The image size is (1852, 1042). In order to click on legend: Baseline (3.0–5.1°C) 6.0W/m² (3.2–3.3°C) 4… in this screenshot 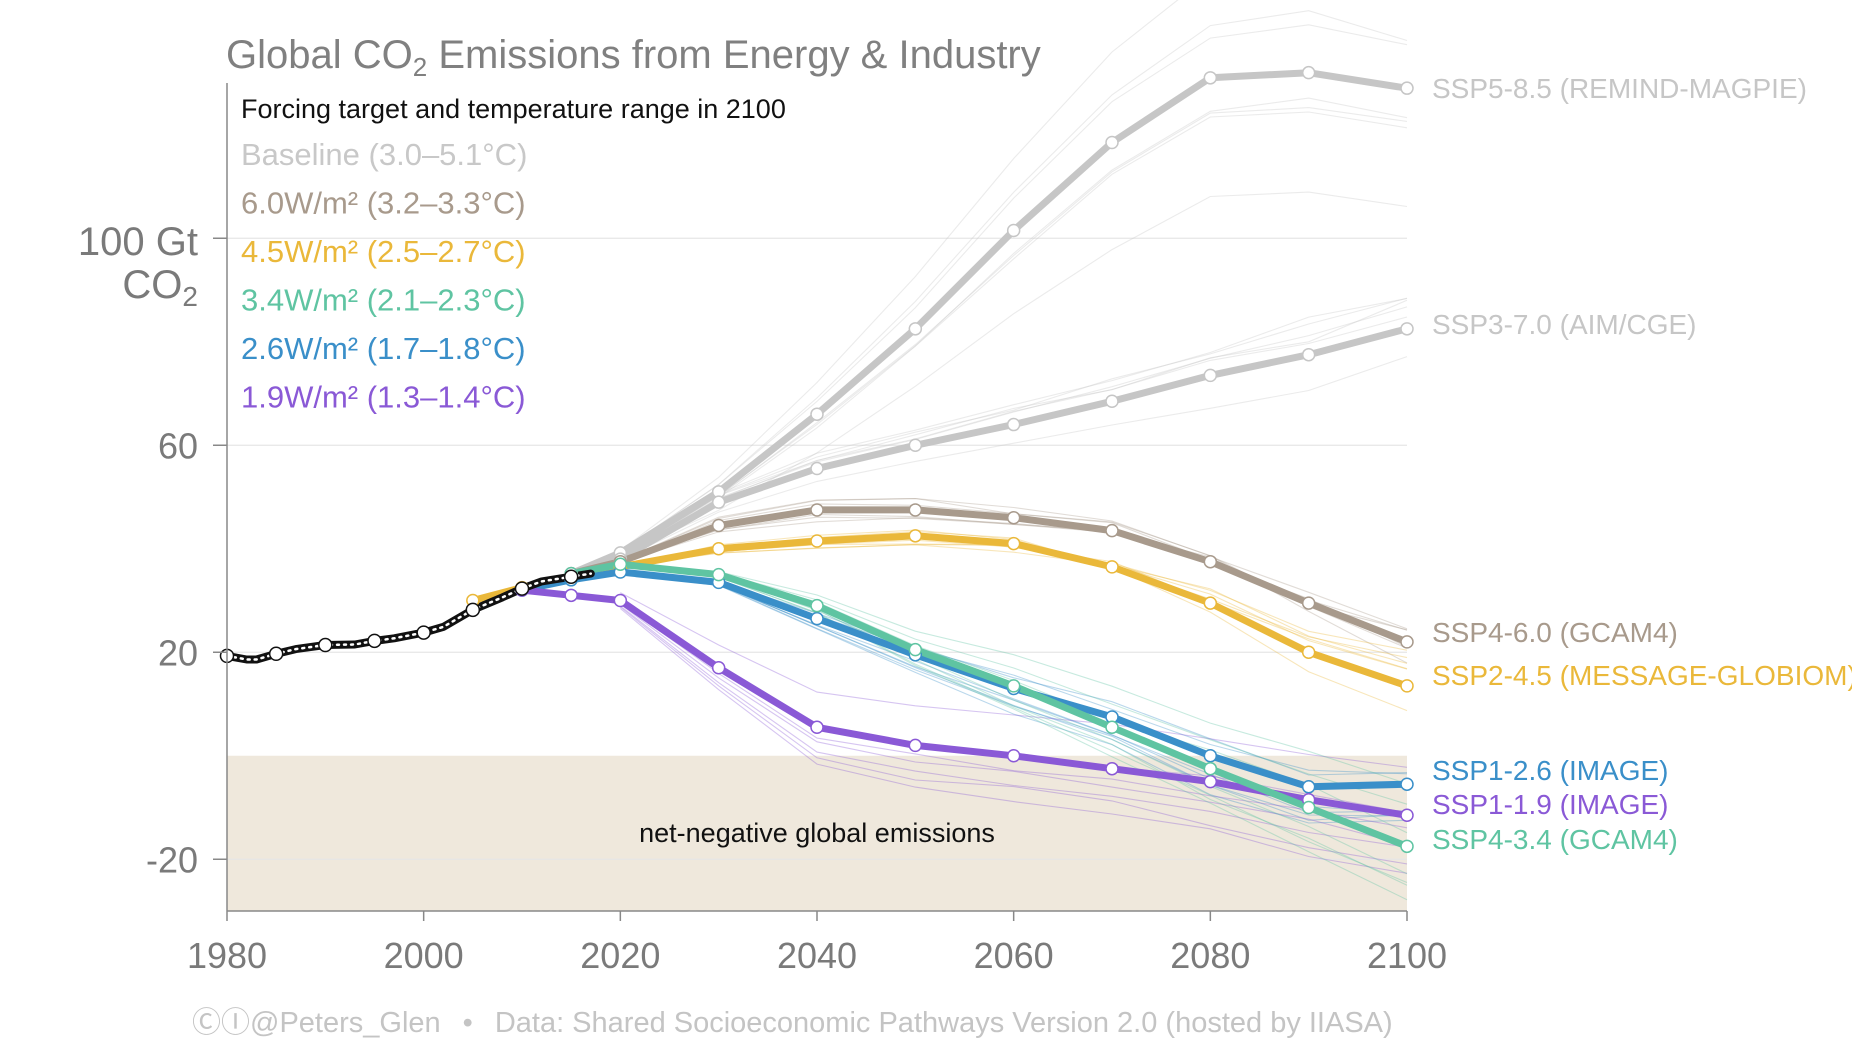, I will do `click(384, 276)`.